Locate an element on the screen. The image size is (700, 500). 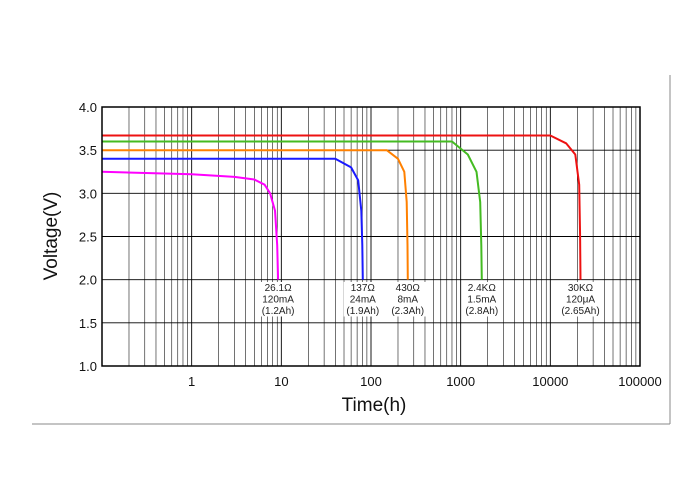
x-tick-label: 100 is located at coordinates (371, 381).